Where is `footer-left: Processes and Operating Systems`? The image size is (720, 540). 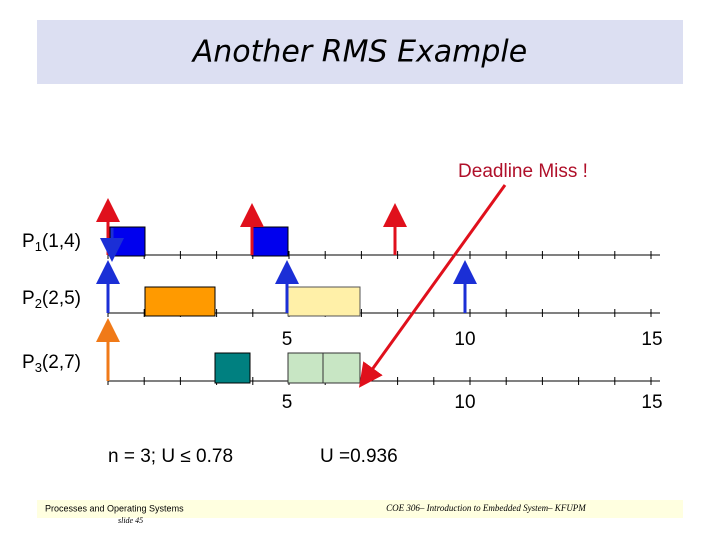 footer-left: Processes and Operating Systems is located at coordinates (114, 508).